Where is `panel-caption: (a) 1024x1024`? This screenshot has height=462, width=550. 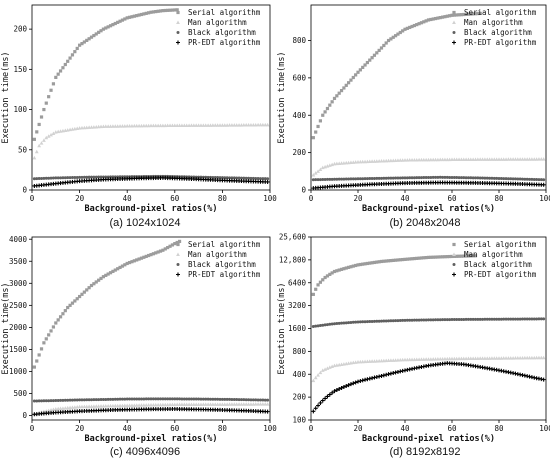 panel-caption: (a) 1024x1024 is located at coordinates (145, 223).